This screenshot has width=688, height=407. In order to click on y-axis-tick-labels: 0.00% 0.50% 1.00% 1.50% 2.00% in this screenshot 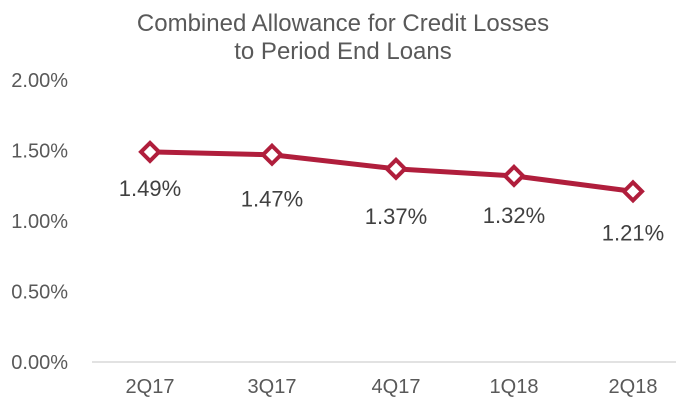, I will do `click(39, 222)`.